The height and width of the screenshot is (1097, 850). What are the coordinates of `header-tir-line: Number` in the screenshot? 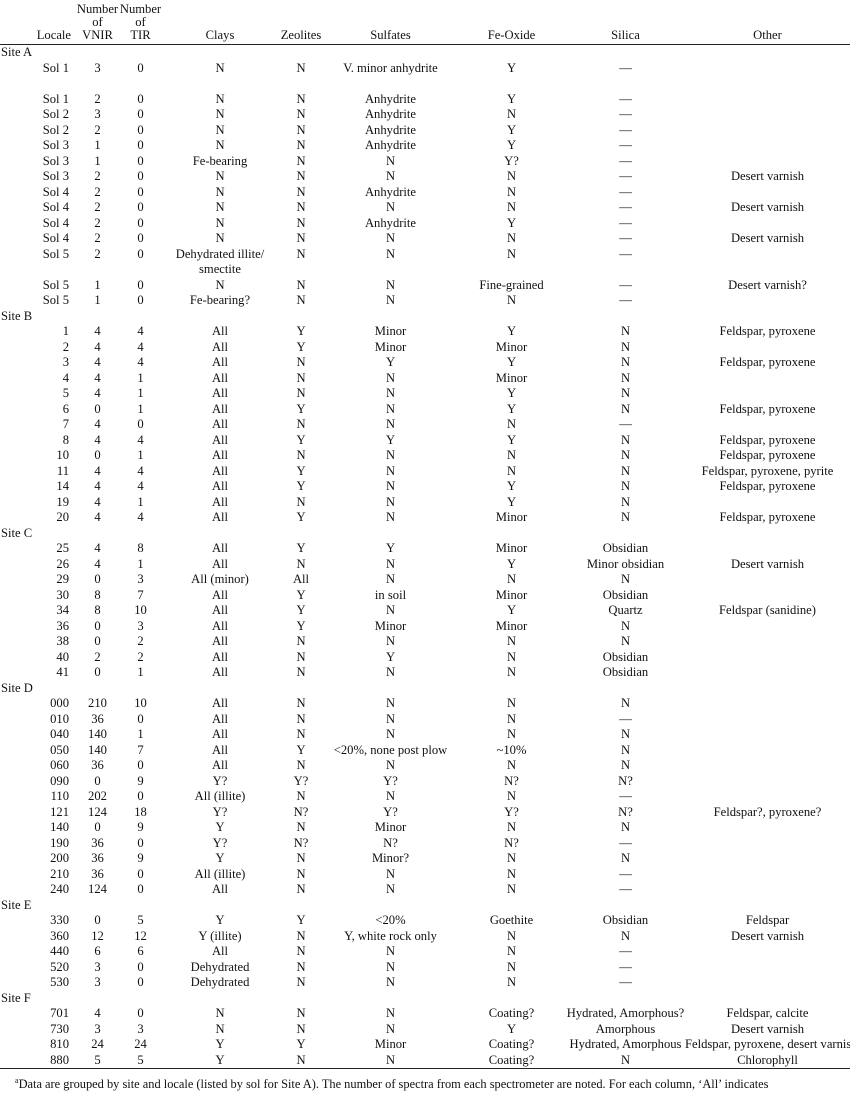 It's located at (140, 9).